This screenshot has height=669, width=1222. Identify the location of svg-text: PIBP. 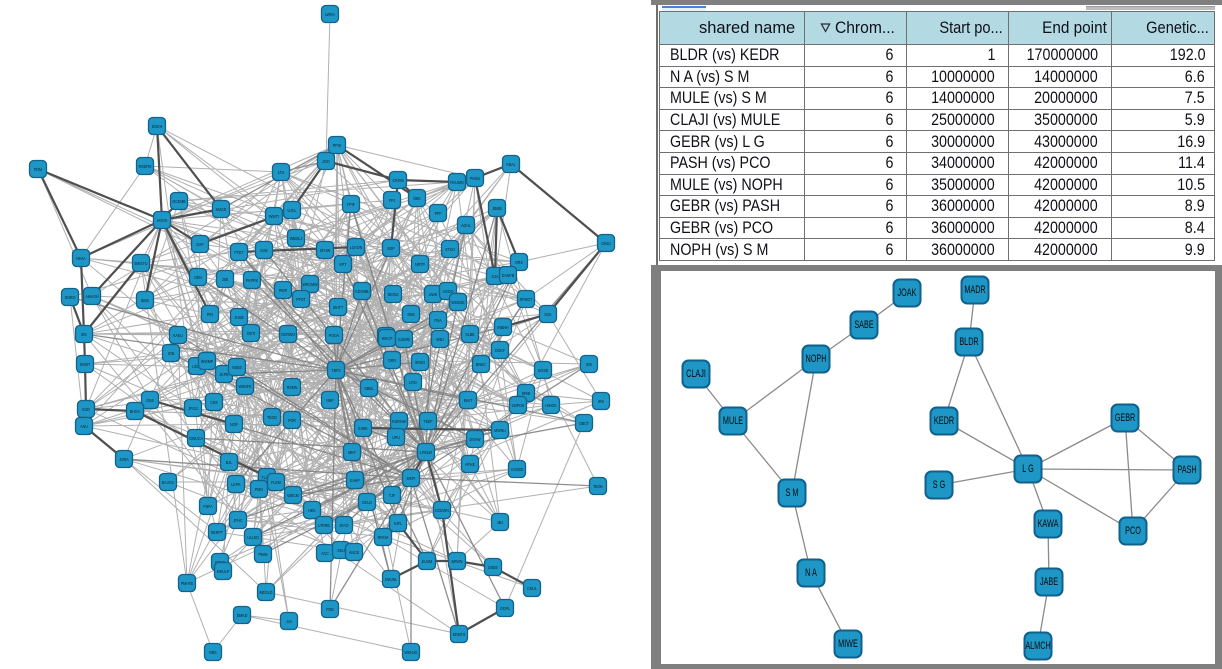
(283, 290).